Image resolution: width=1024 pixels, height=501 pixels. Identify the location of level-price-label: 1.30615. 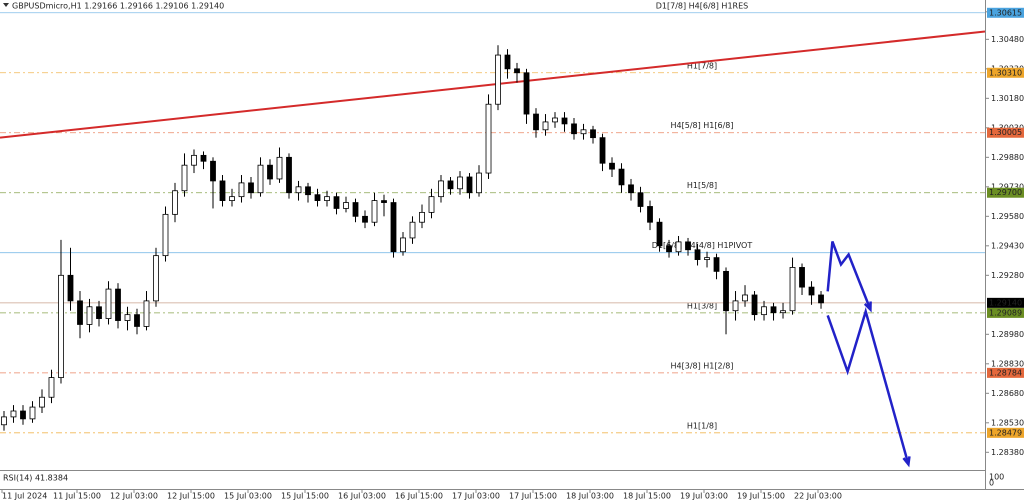
(1005, 12).